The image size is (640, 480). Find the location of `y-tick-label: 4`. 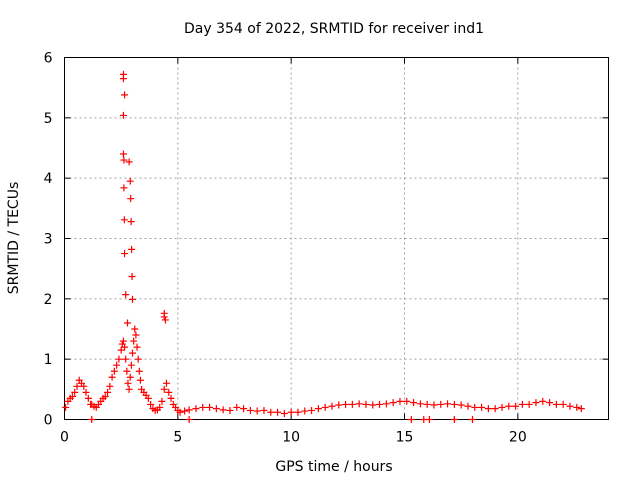

y-tick-label: 4 is located at coordinates (48, 179).